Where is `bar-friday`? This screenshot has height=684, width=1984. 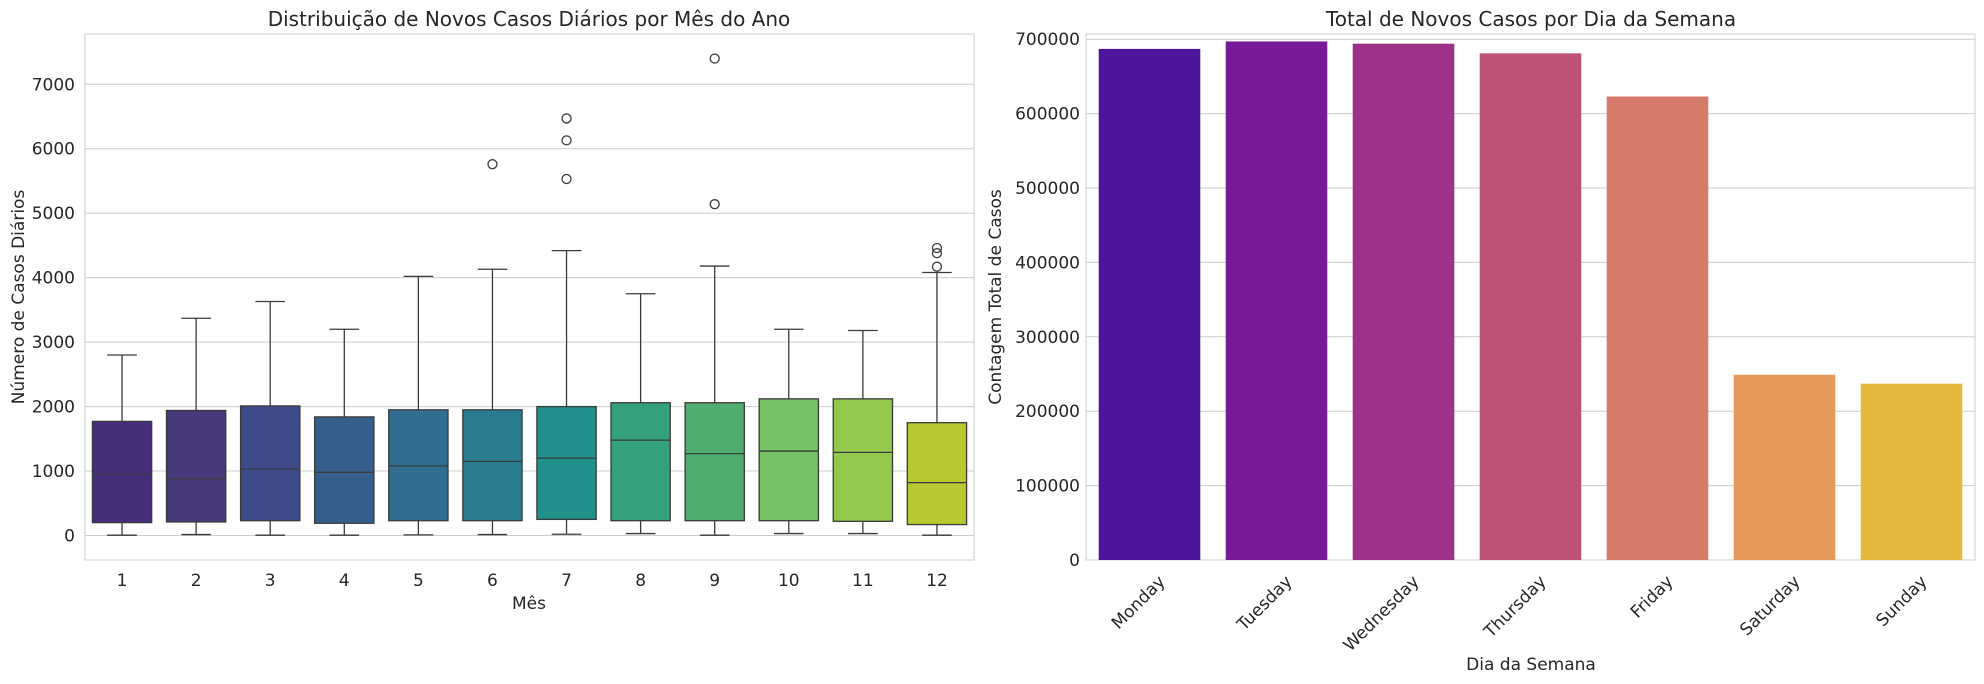 bar-friday is located at coordinates (1657, 328).